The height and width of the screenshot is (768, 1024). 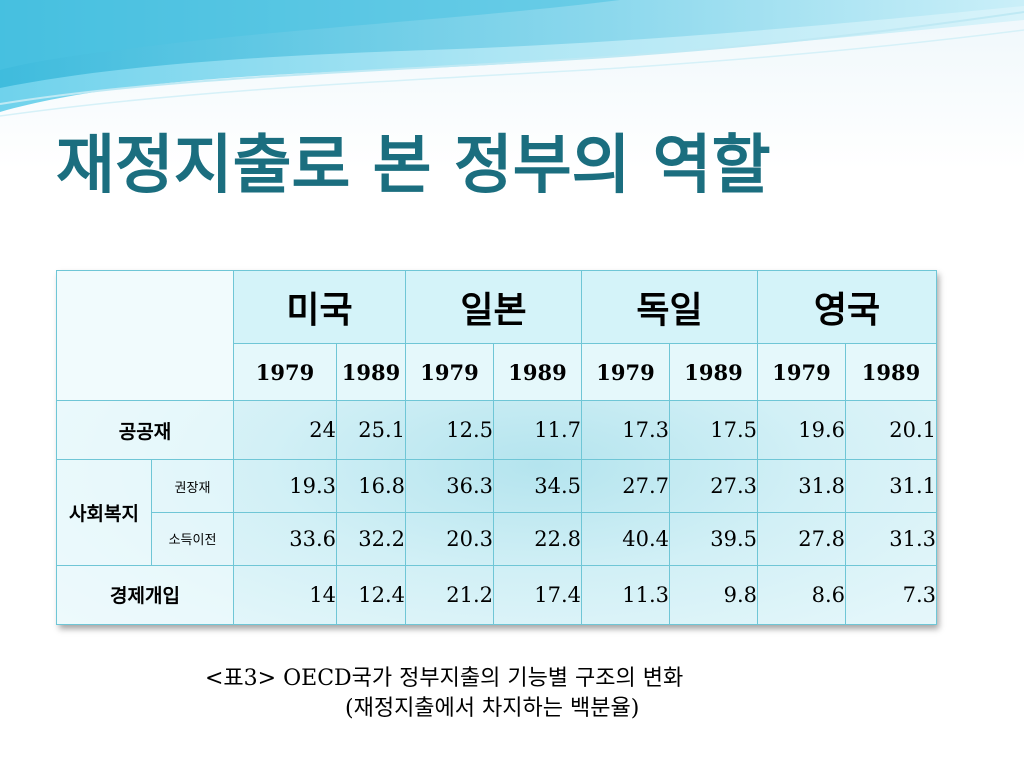 What do you see at coordinates (847, 307) in the screenshot?
I see `country-header-uk: 영국` at bounding box center [847, 307].